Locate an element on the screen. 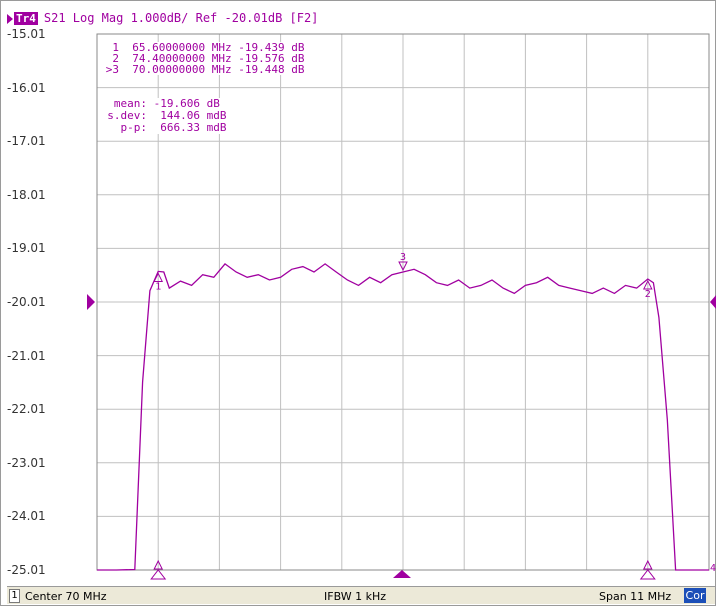 The width and height of the screenshot is (716, 606). marker-id: 2 is located at coordinates (115, 58).